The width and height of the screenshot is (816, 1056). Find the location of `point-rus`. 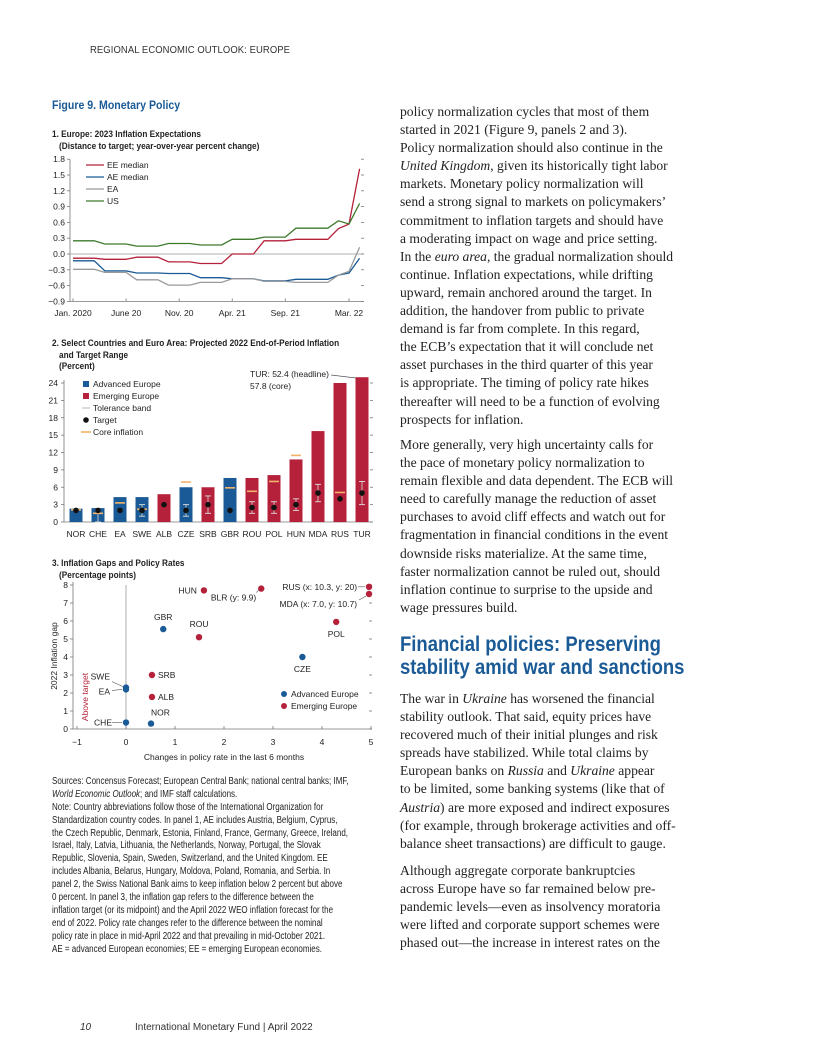

point-rus is located at coordinates (369, 586).